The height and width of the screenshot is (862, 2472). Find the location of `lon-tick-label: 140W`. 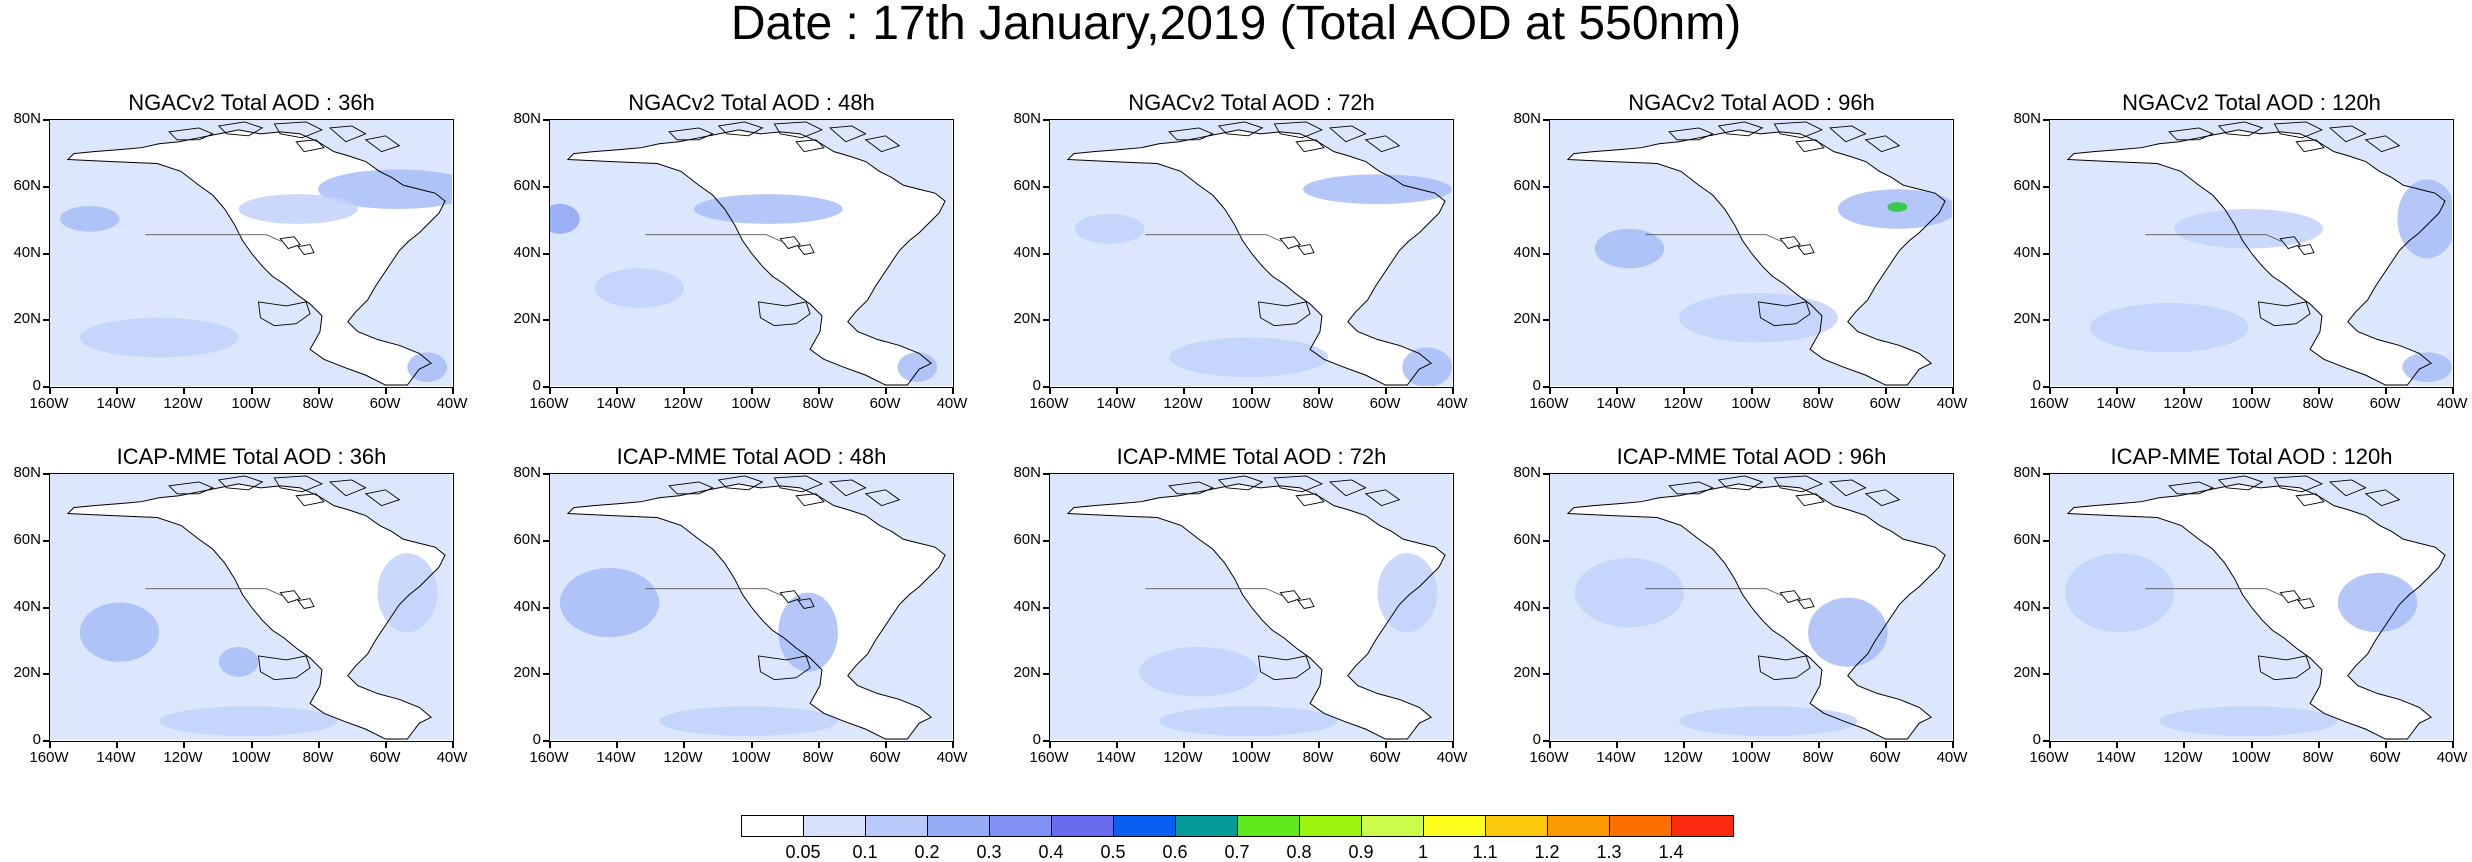

lon-tick-label: 140W is located at coordinates (616, 403).